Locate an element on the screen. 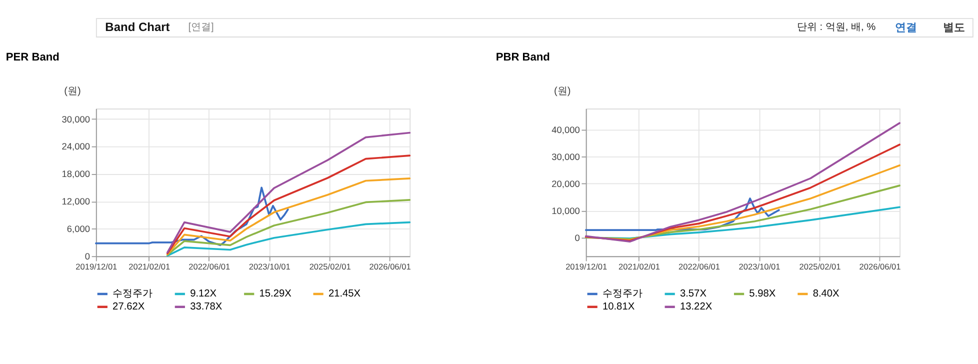  legend-label: 8.40X is located at coordinates (826, 294).